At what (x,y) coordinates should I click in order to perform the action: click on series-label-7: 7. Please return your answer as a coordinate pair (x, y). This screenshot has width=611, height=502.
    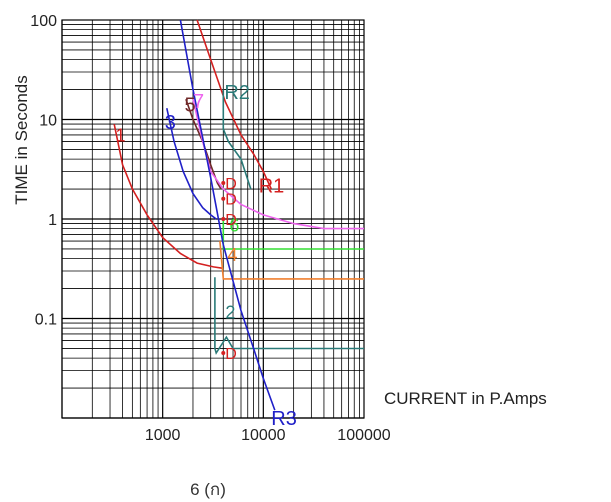
    Looking at the image, I should click on (198, 102).